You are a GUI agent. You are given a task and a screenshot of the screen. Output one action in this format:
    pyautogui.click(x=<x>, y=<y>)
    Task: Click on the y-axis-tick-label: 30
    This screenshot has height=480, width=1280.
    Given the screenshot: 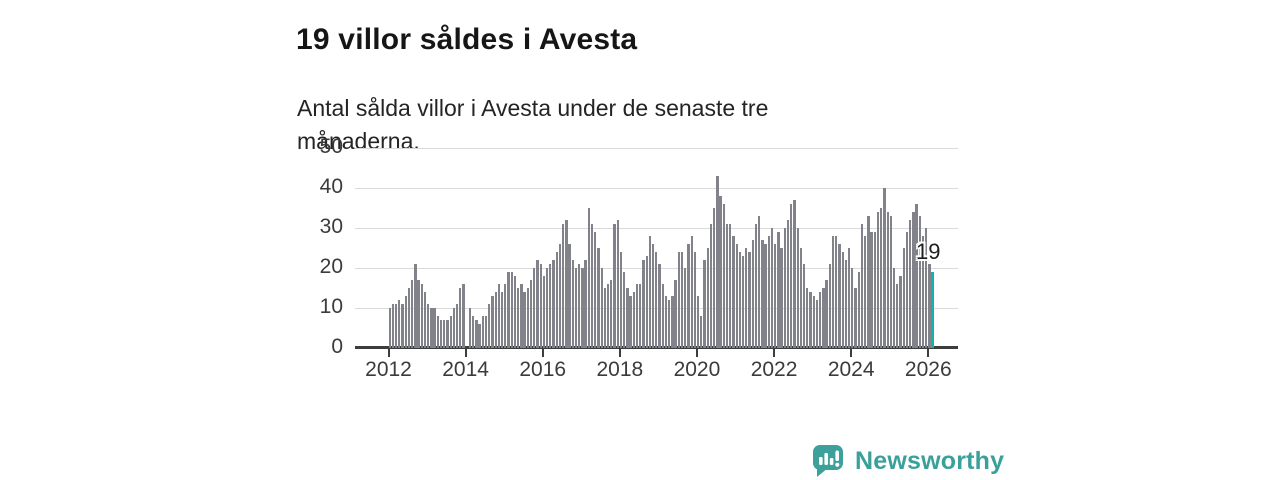 What is the action you would take?
    pyautogui.click(x=331, y=226)
    